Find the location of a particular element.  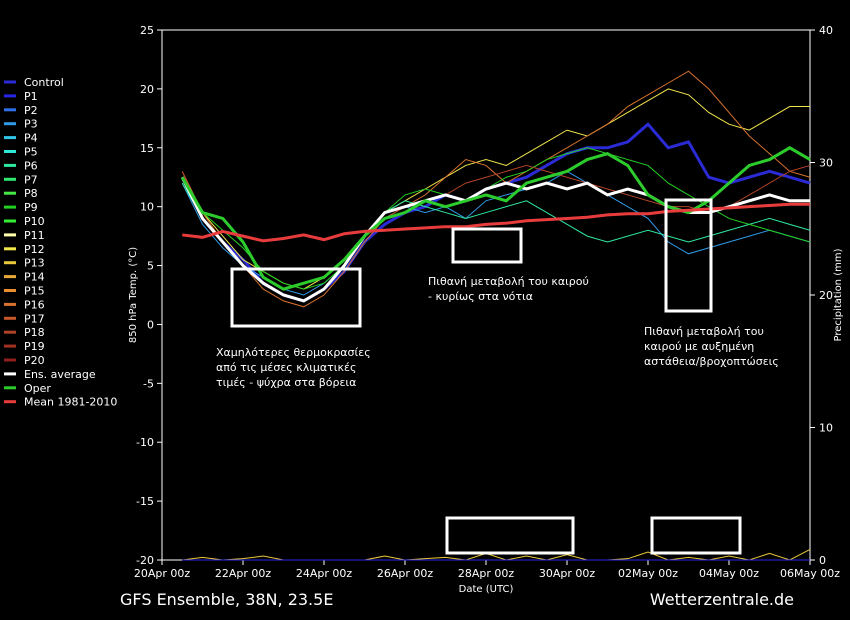

y2-axis-label: Precipitation (mm) is located at coordinates (838, 294).